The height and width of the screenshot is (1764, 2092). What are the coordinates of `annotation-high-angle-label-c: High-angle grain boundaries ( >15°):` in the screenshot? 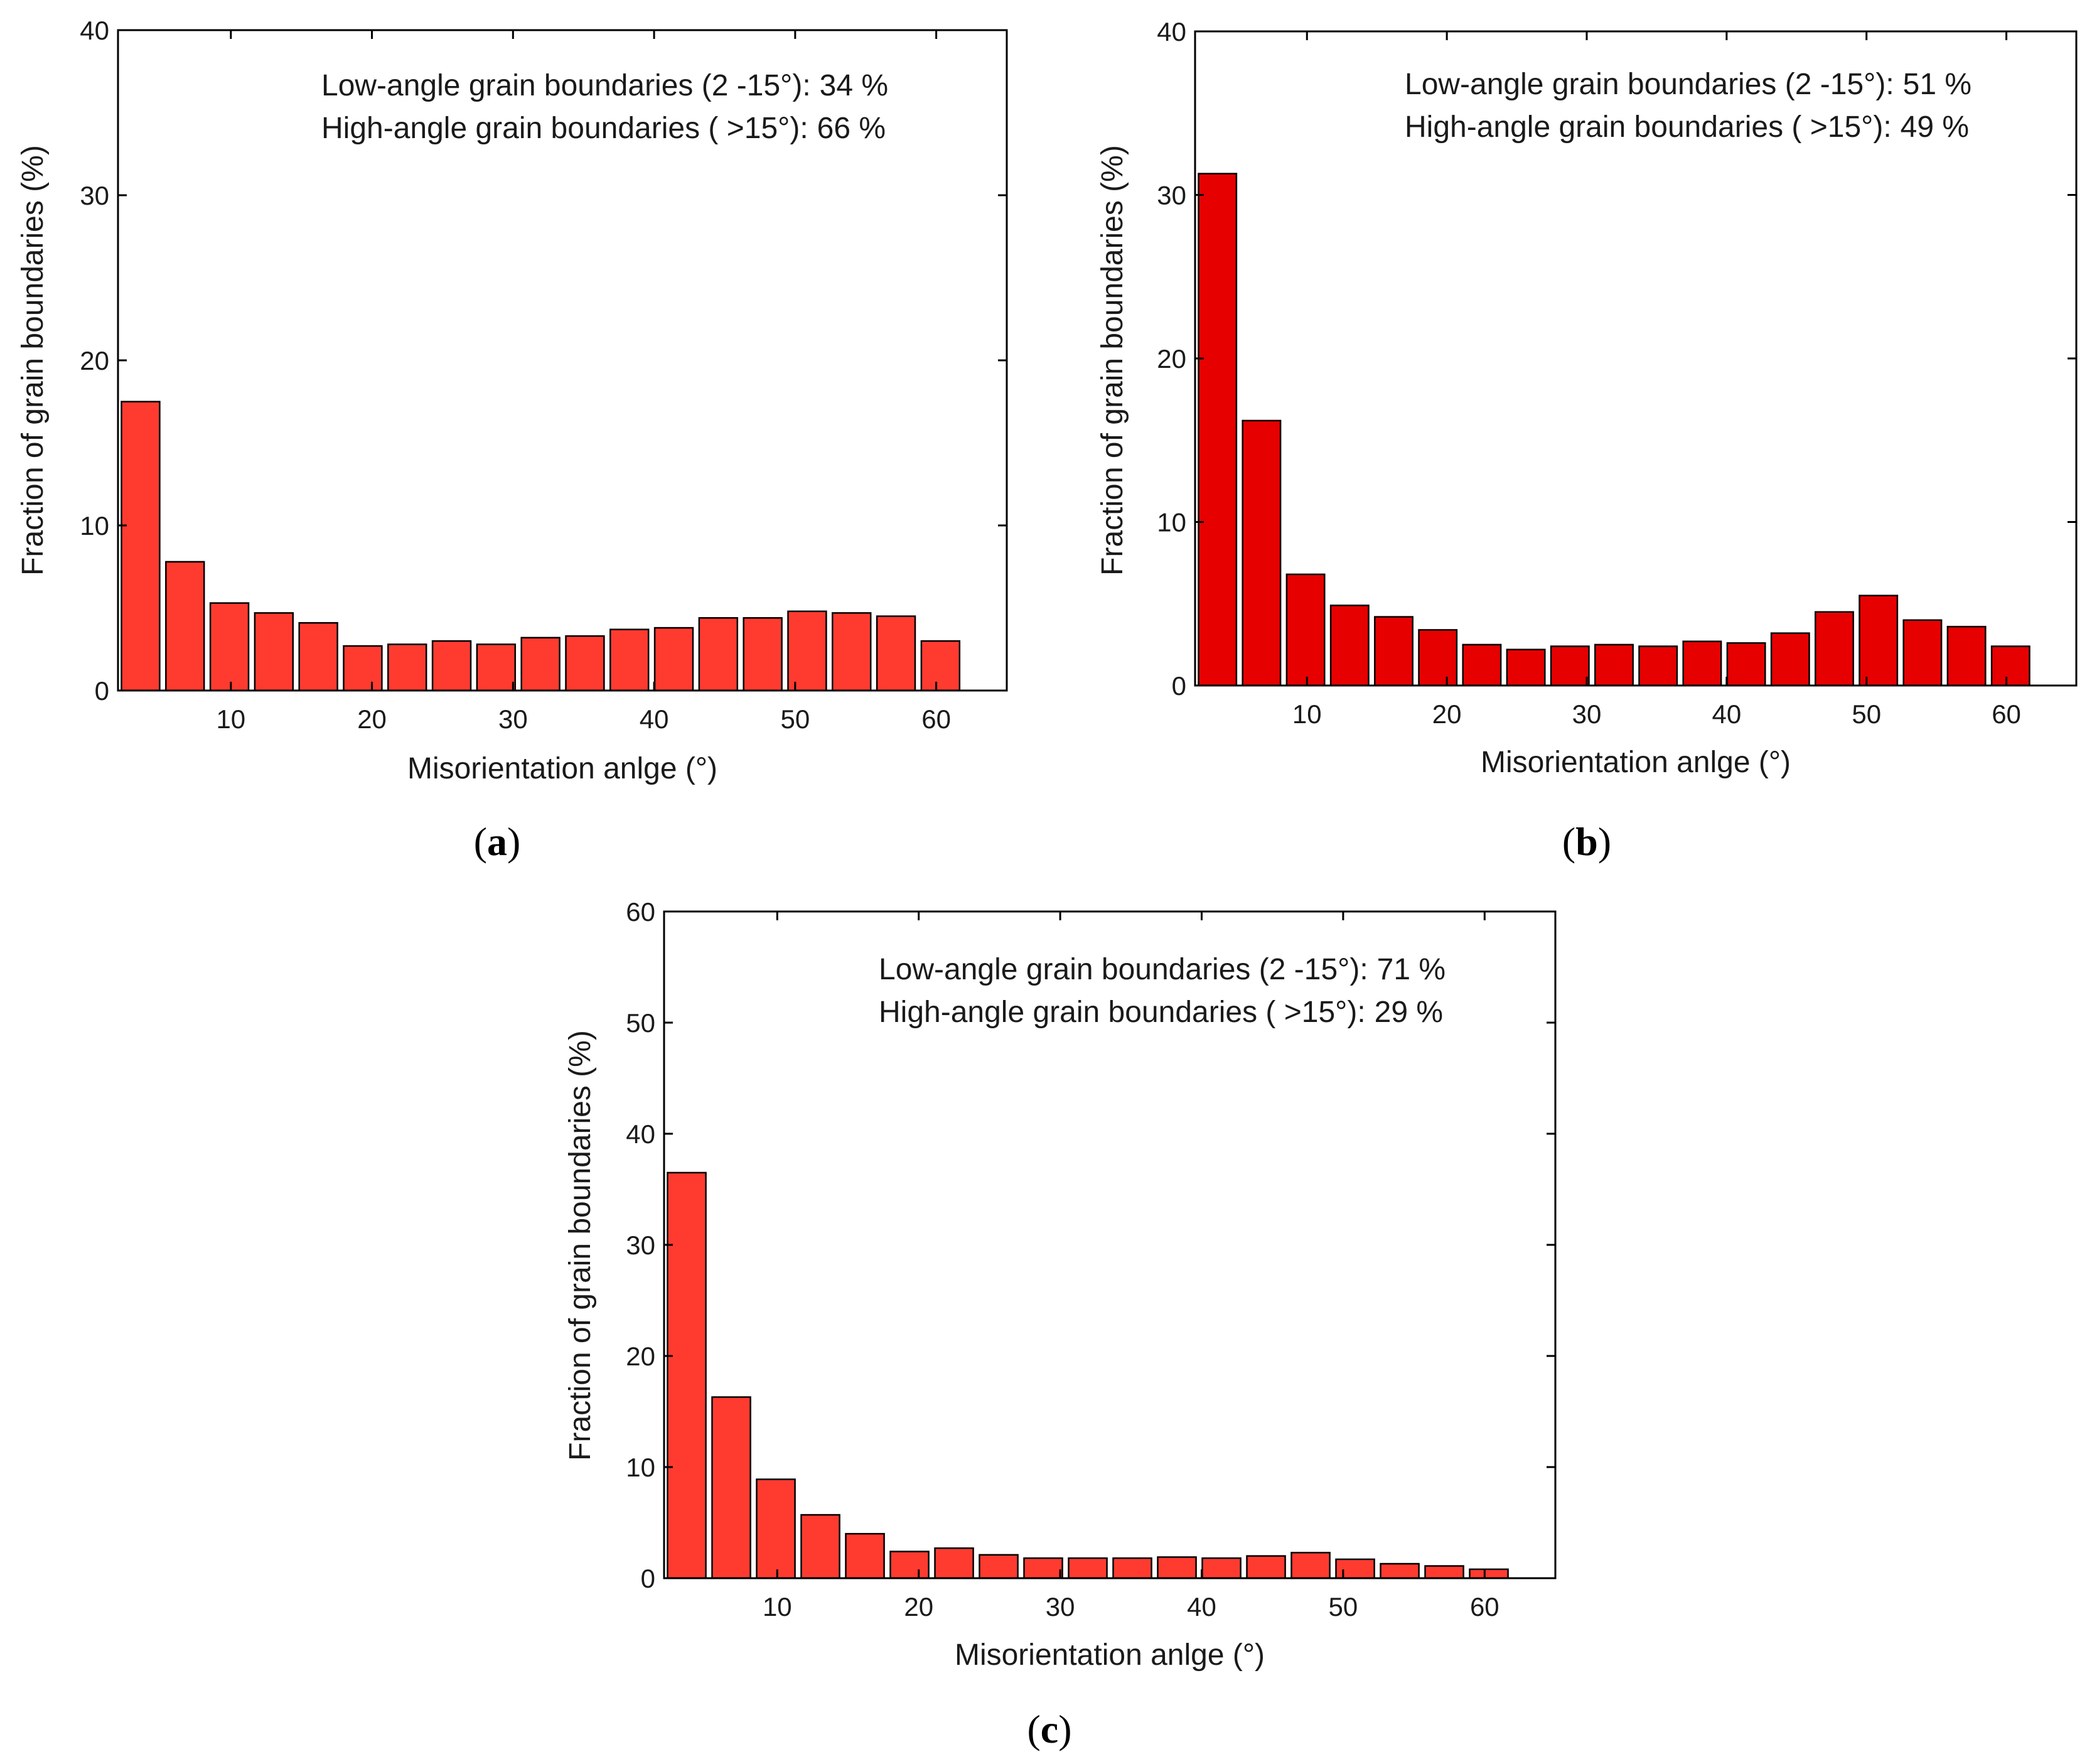 It's located at (1122, 1012).